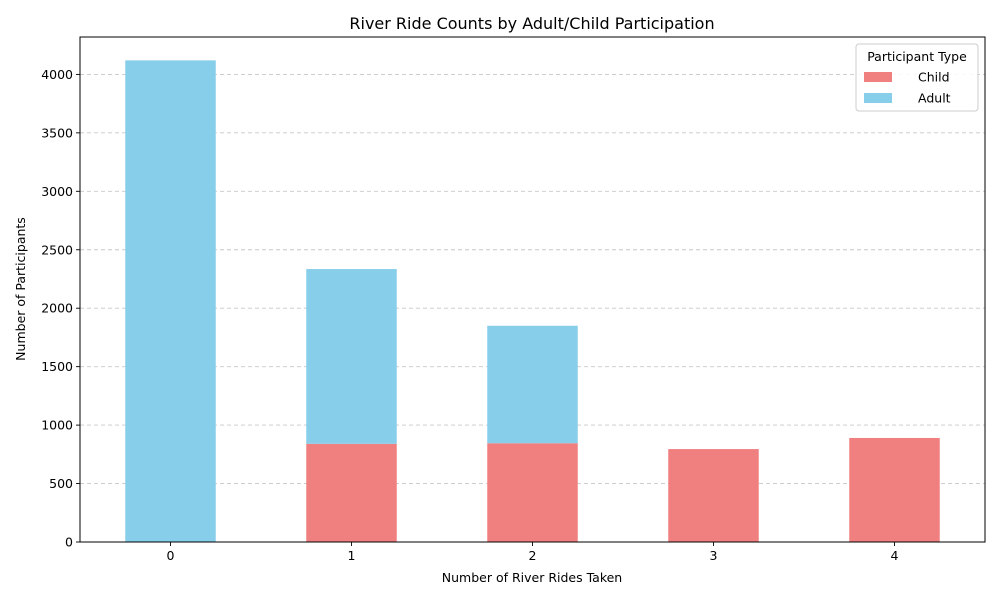  I want to click on y-tick-label: 0, so click(69, 542).